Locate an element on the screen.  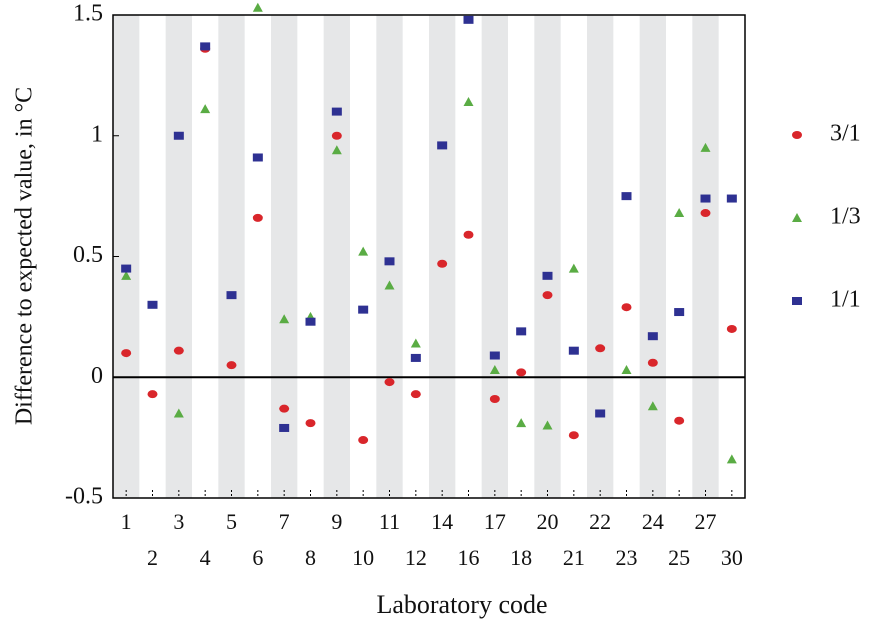
x-tick-label: 2 is located at coordinates (152, 557).